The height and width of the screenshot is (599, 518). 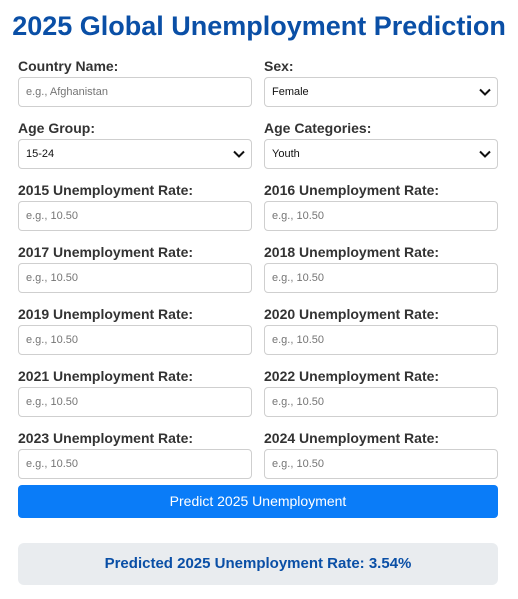 I want to click on rate-2023-label: 2023 Unemployment Rate:, so click(x=106, y=438).